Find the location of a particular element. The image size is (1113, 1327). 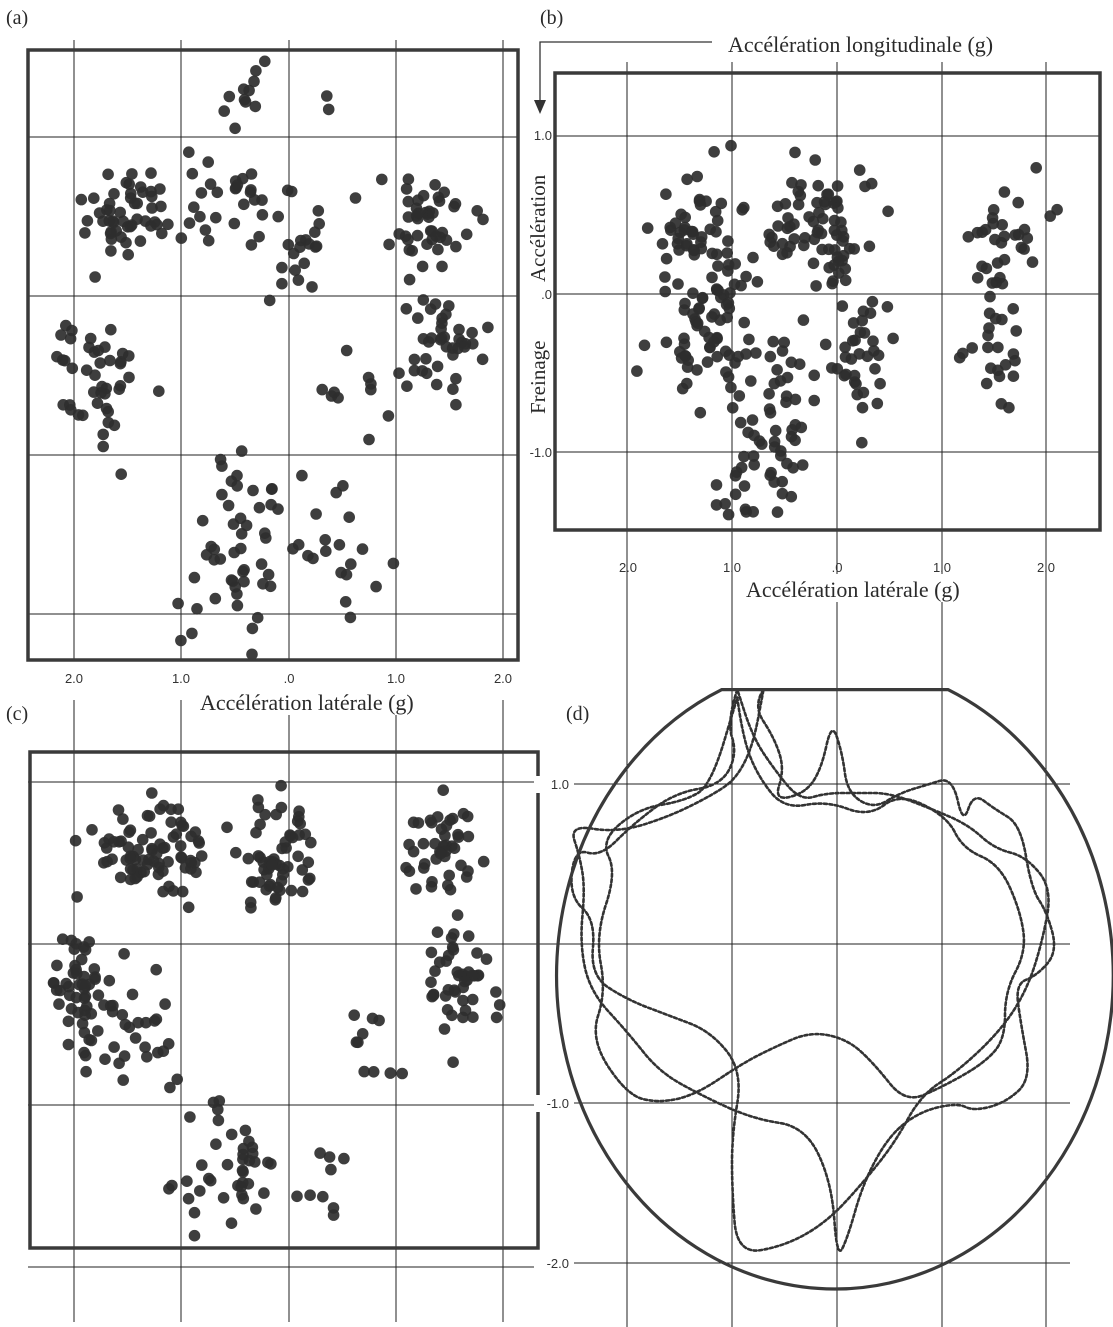

xlabel-b-background is located at coordinates (875, 588).